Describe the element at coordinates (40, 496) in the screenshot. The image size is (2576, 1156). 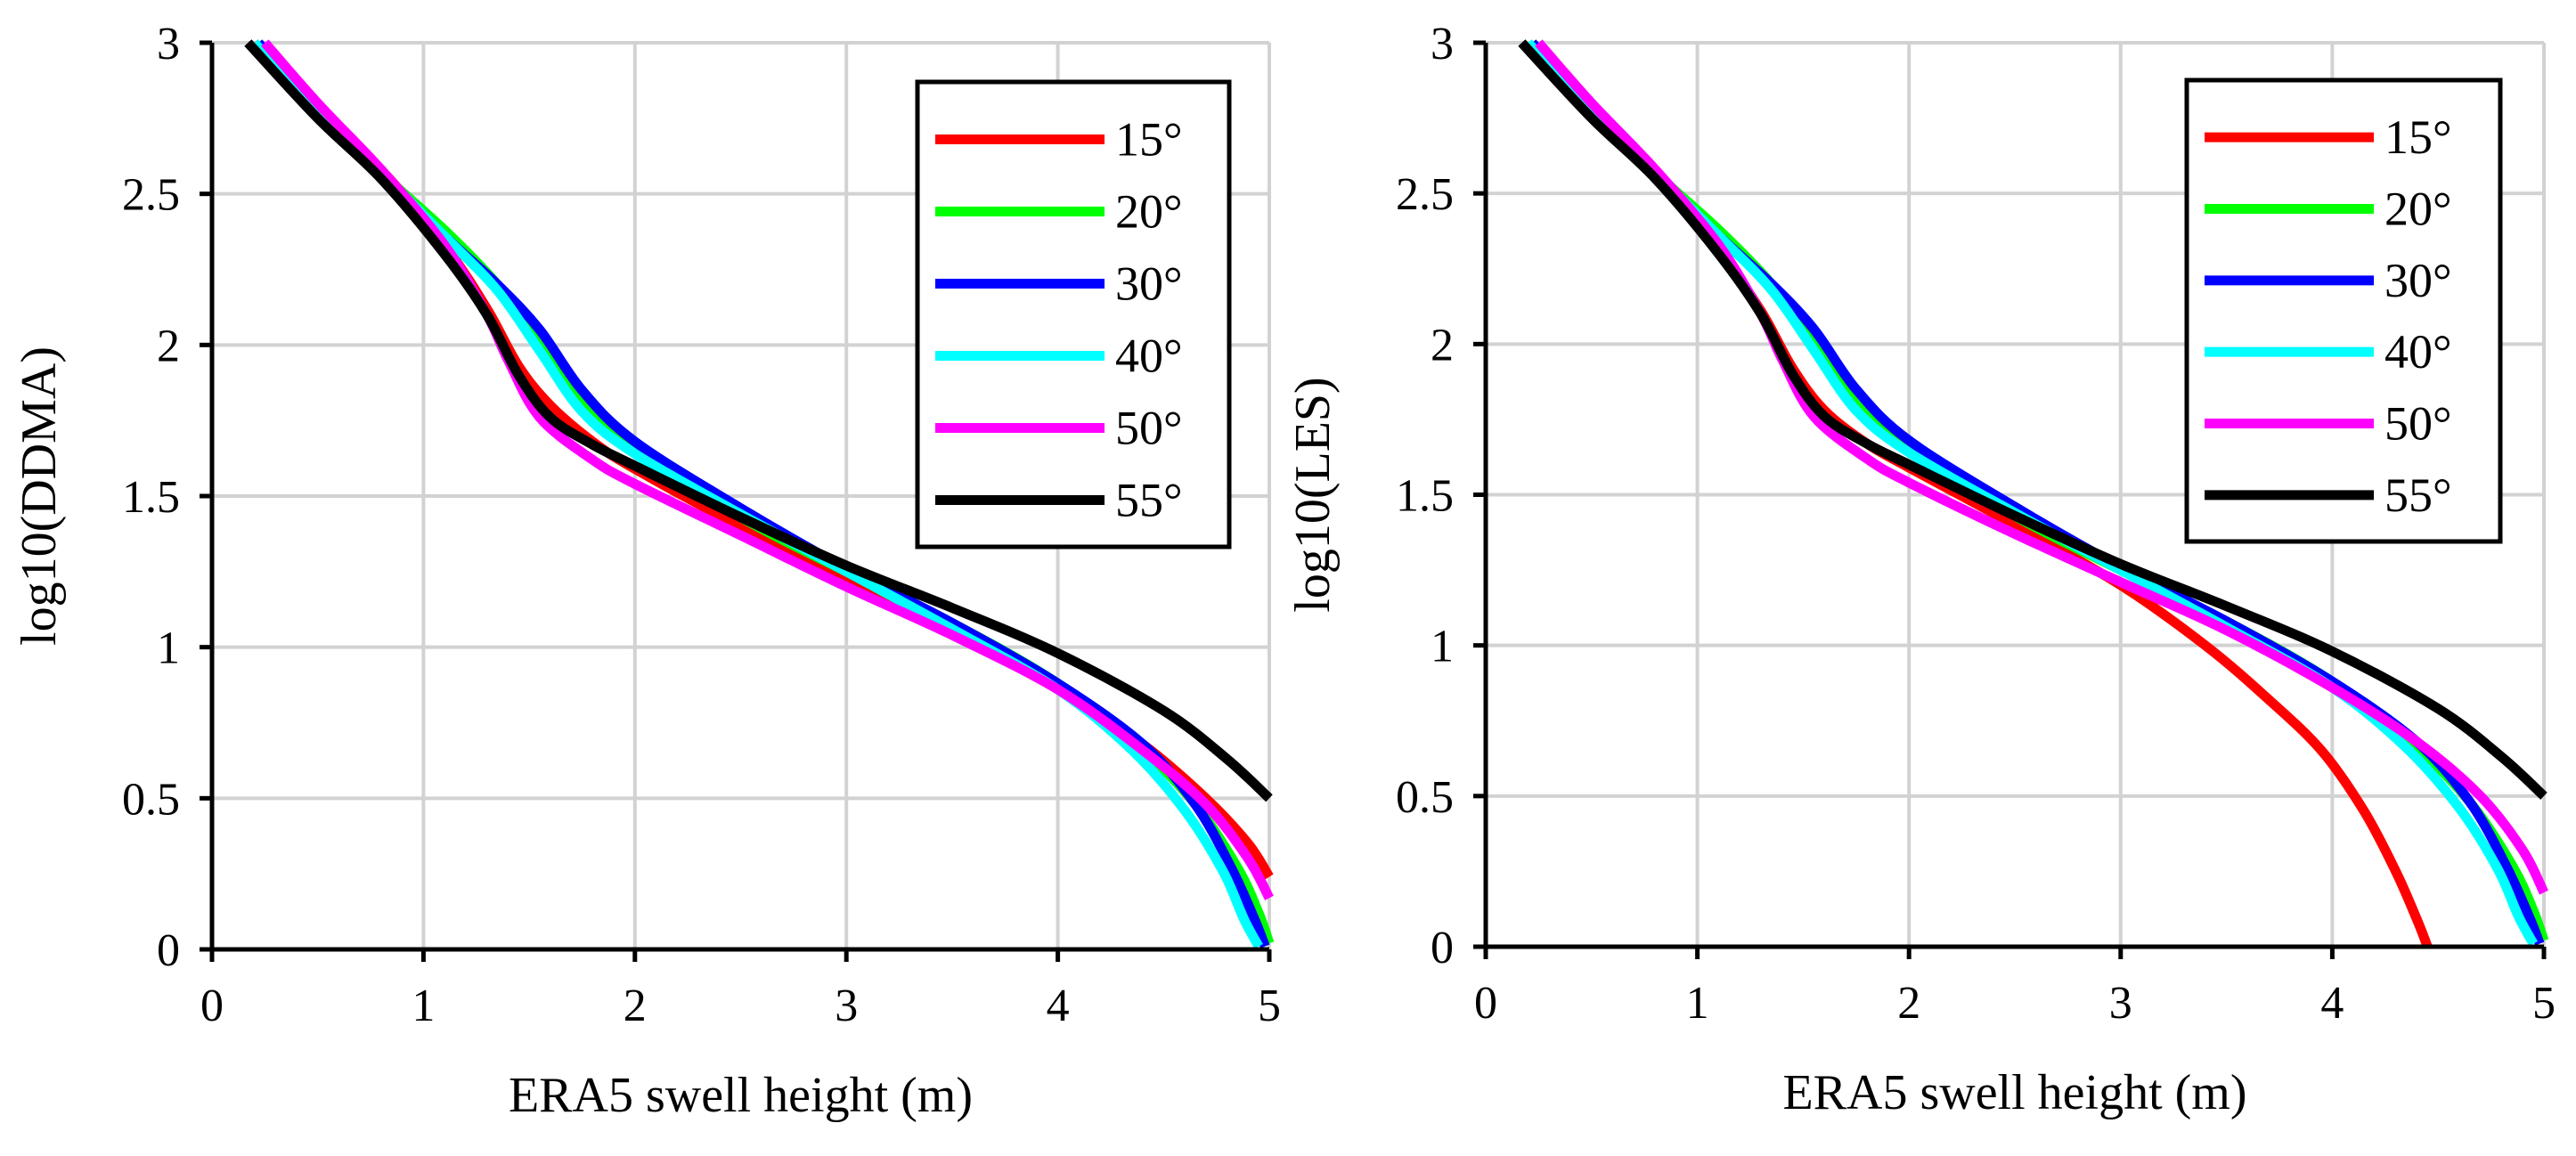
I see `y-axis-label: log10(DDMA)` at that location.